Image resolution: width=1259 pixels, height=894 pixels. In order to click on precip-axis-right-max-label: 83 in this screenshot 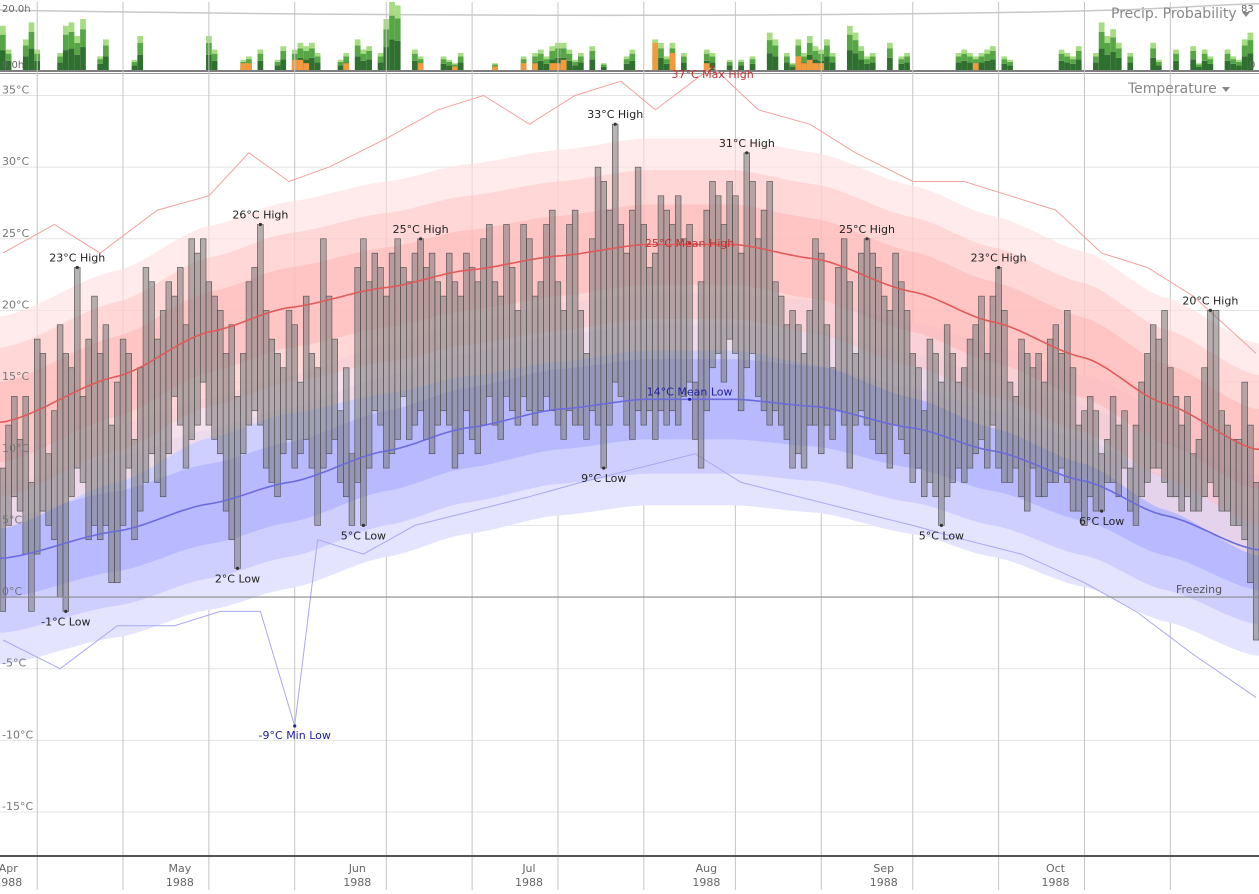, I will do `click(1247, 9)`.